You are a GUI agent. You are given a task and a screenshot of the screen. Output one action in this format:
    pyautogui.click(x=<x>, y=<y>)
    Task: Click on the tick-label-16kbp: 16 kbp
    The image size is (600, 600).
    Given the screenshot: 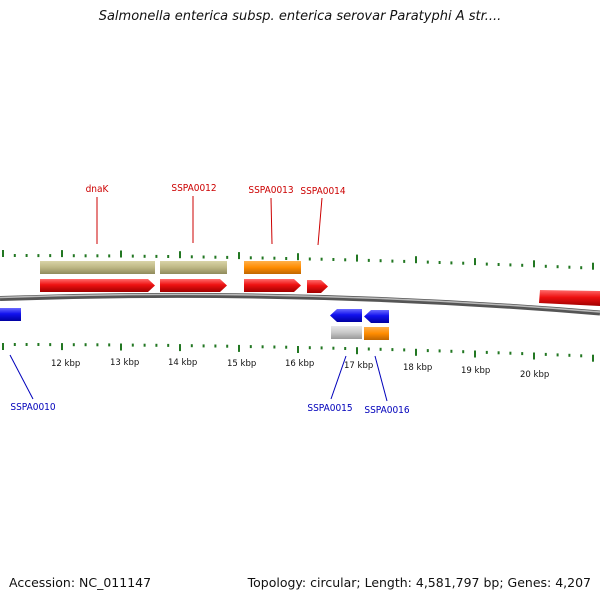 What is the action you would take?
    pyautogui.click(x=299, y=364)
    